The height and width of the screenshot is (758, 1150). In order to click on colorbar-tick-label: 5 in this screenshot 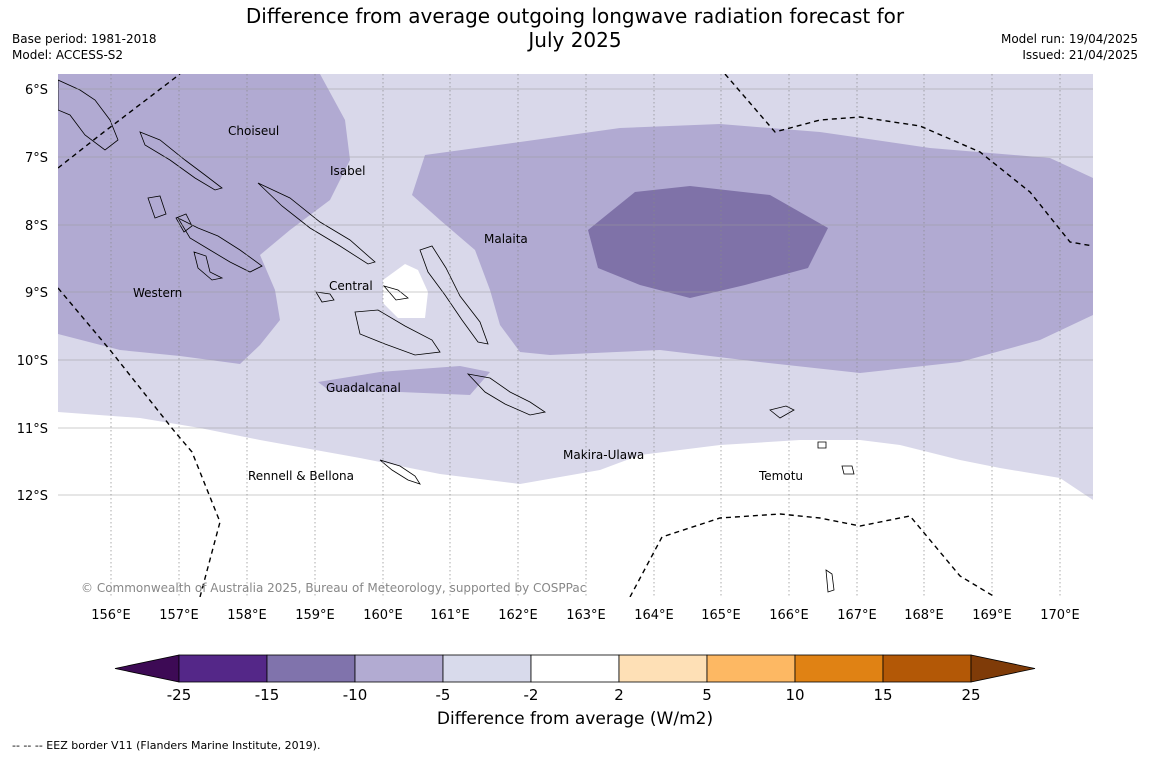, I will do `click(707, 695)`.